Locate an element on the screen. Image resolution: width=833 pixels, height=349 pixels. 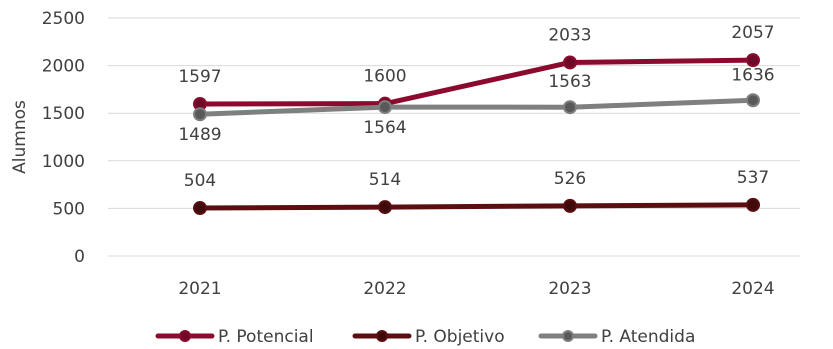
y-tick-label: 2500 is located at coordinates (63, 19).